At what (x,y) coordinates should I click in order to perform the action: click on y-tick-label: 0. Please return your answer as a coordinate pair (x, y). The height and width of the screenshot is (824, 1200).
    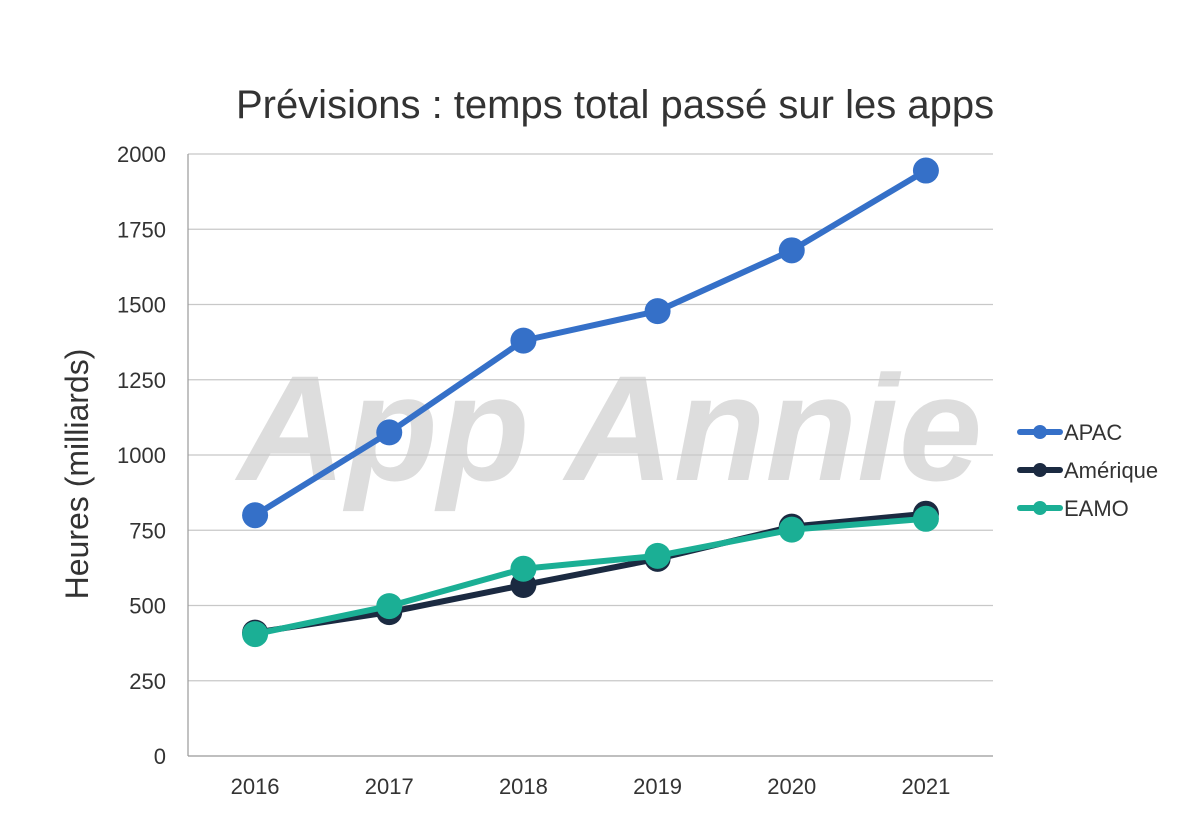
    Looking at the image, I should click on (160, 756).